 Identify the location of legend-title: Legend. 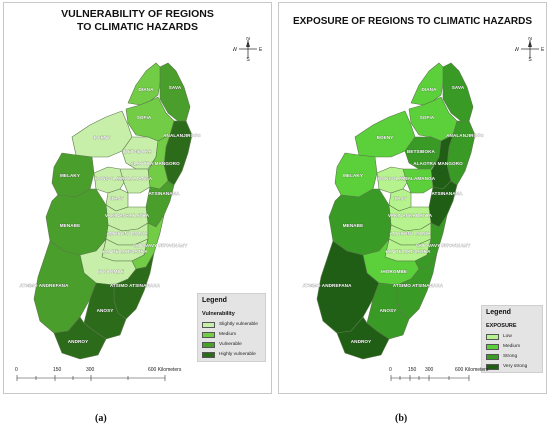
(214, 300).